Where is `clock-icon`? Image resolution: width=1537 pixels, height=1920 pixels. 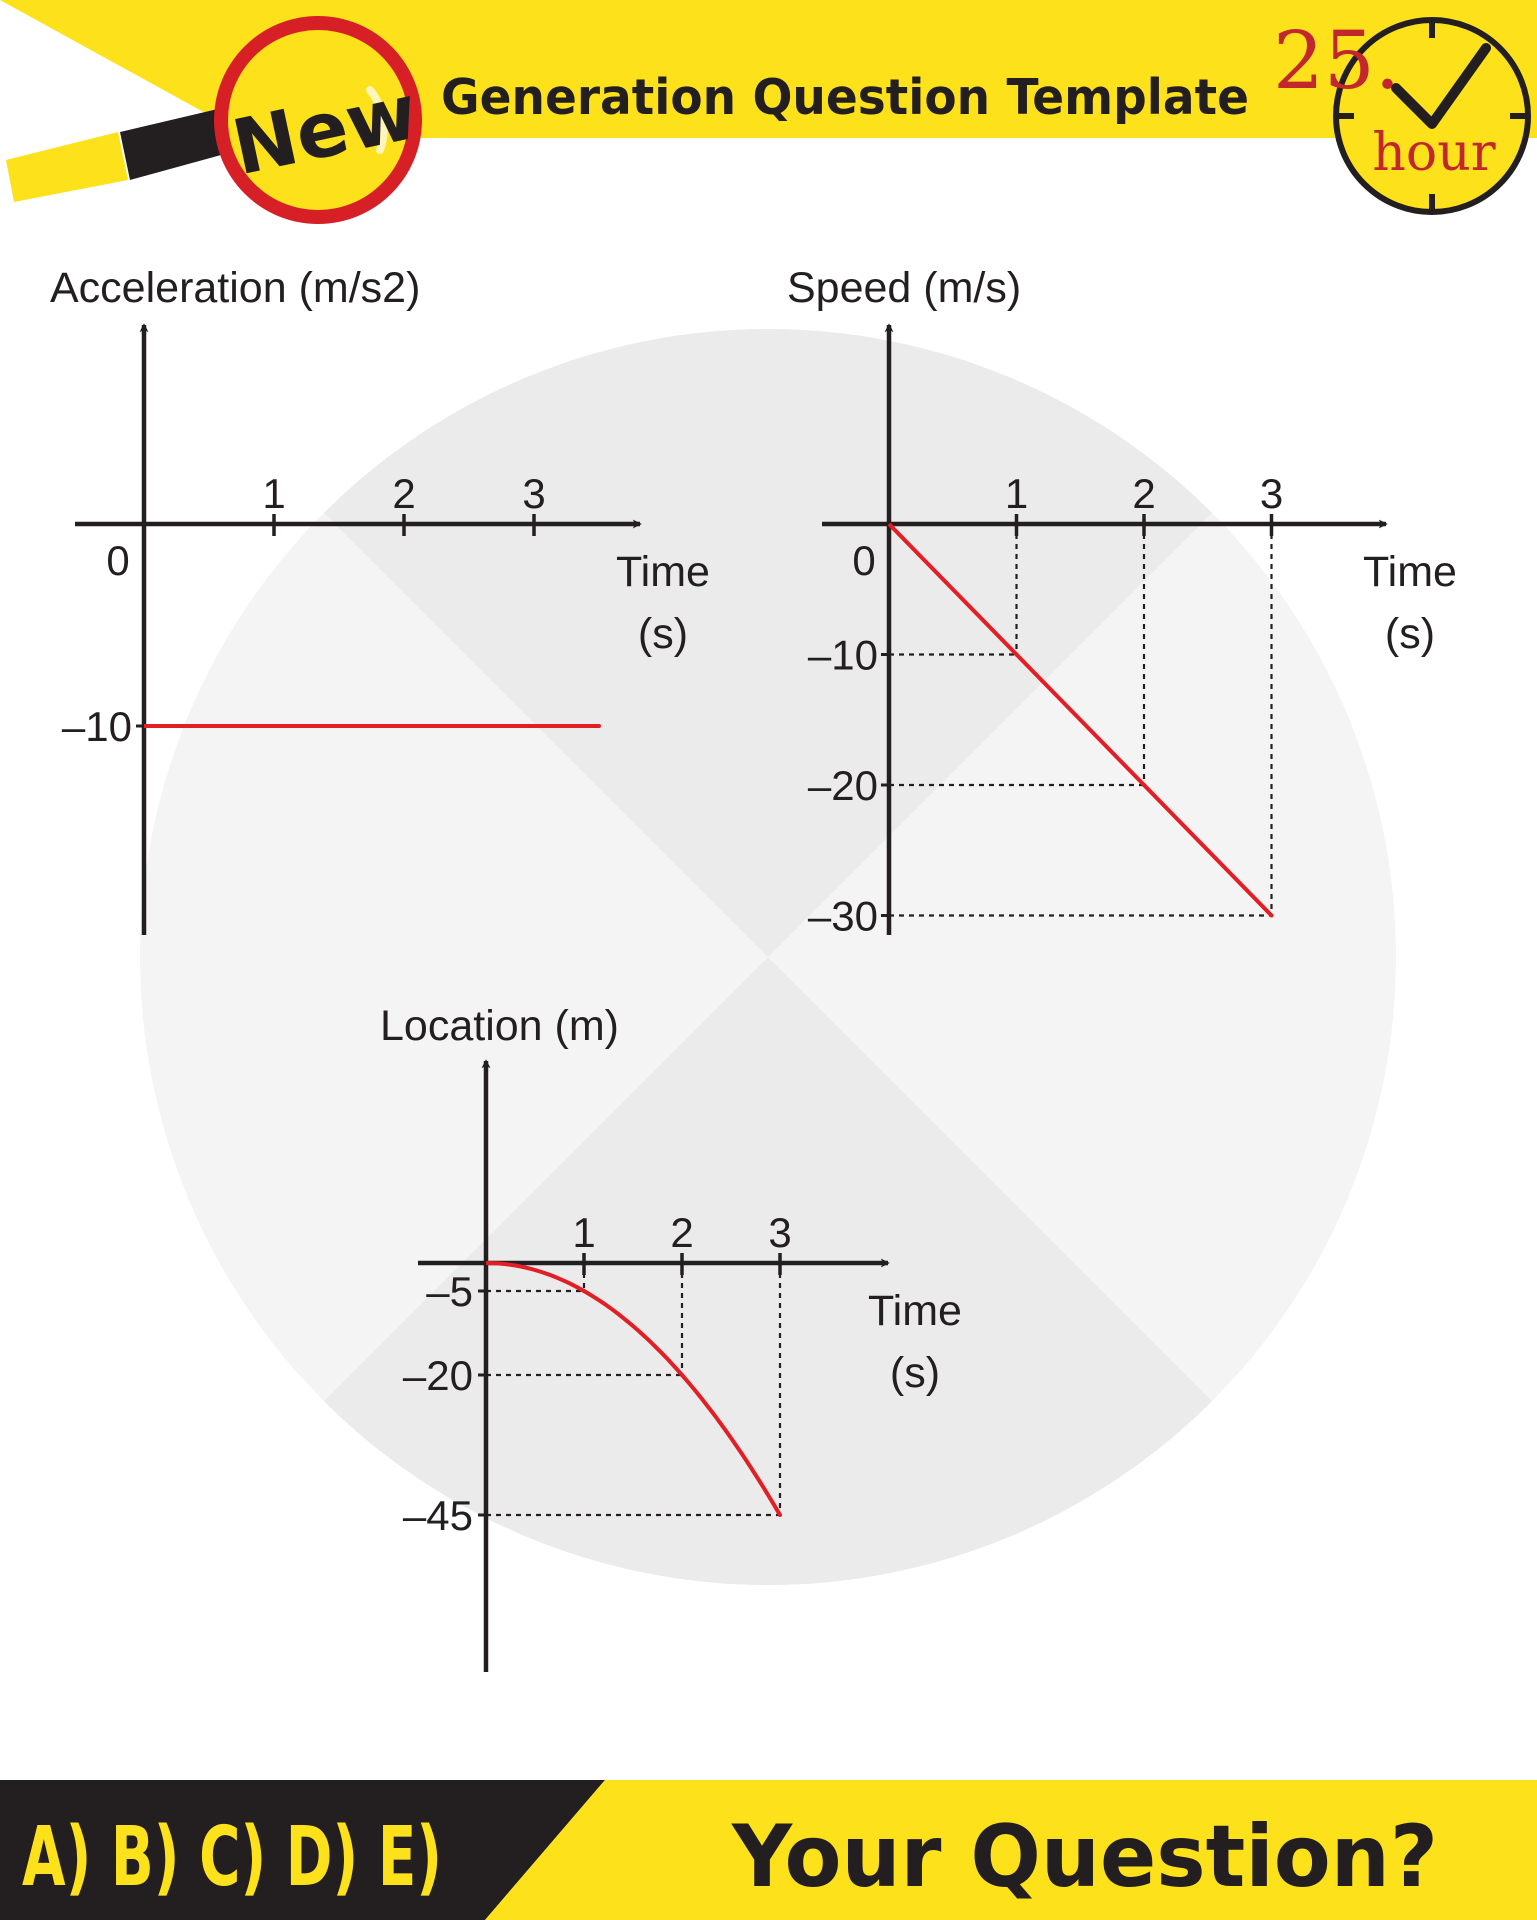
clock-icon is located at coordinates (1432, 116).